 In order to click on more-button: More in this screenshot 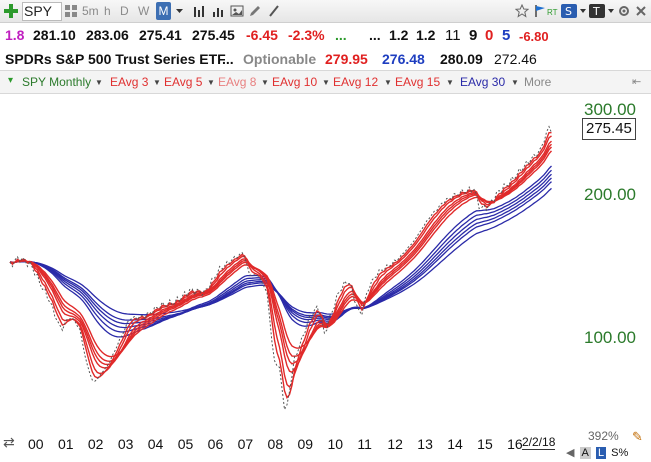, I will do `click(538, 82)`.